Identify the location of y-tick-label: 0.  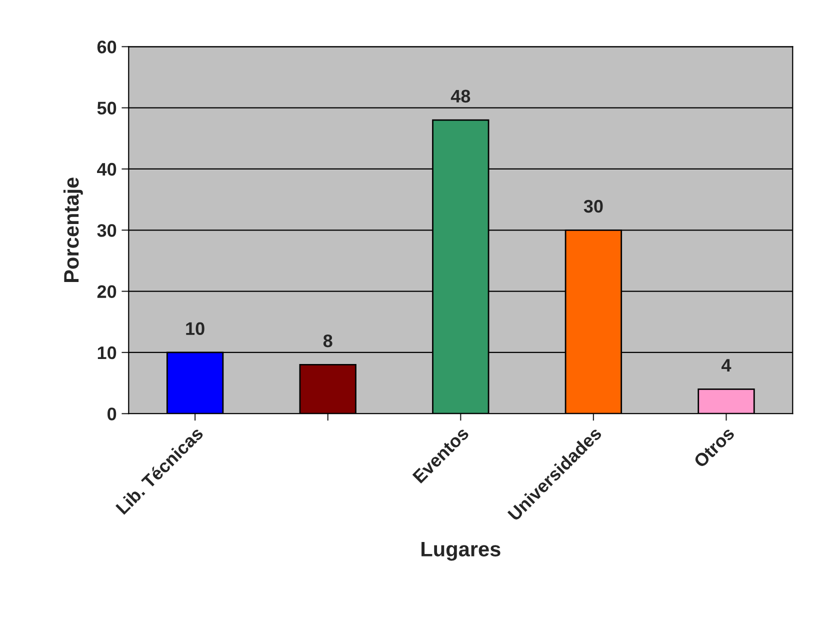
(112, 414).